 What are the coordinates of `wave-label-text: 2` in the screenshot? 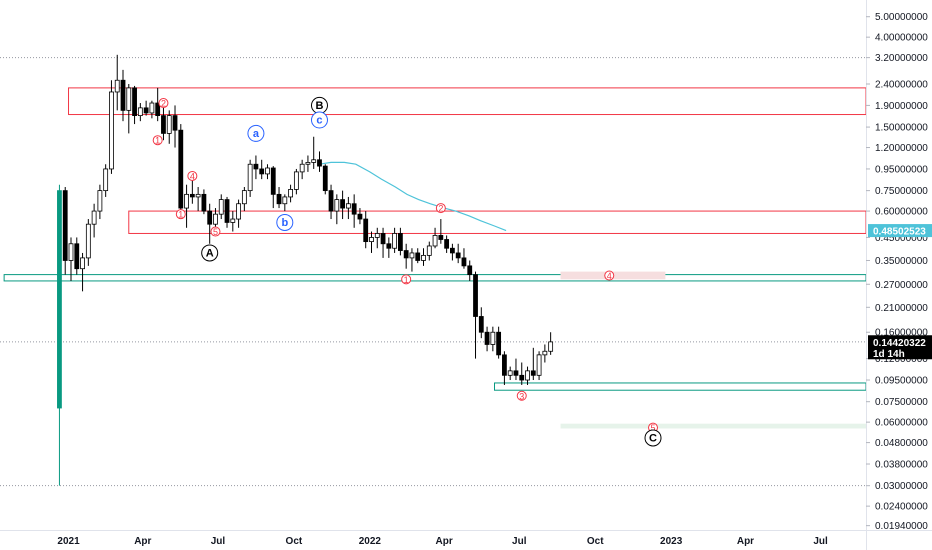 It's located at (163, 104).